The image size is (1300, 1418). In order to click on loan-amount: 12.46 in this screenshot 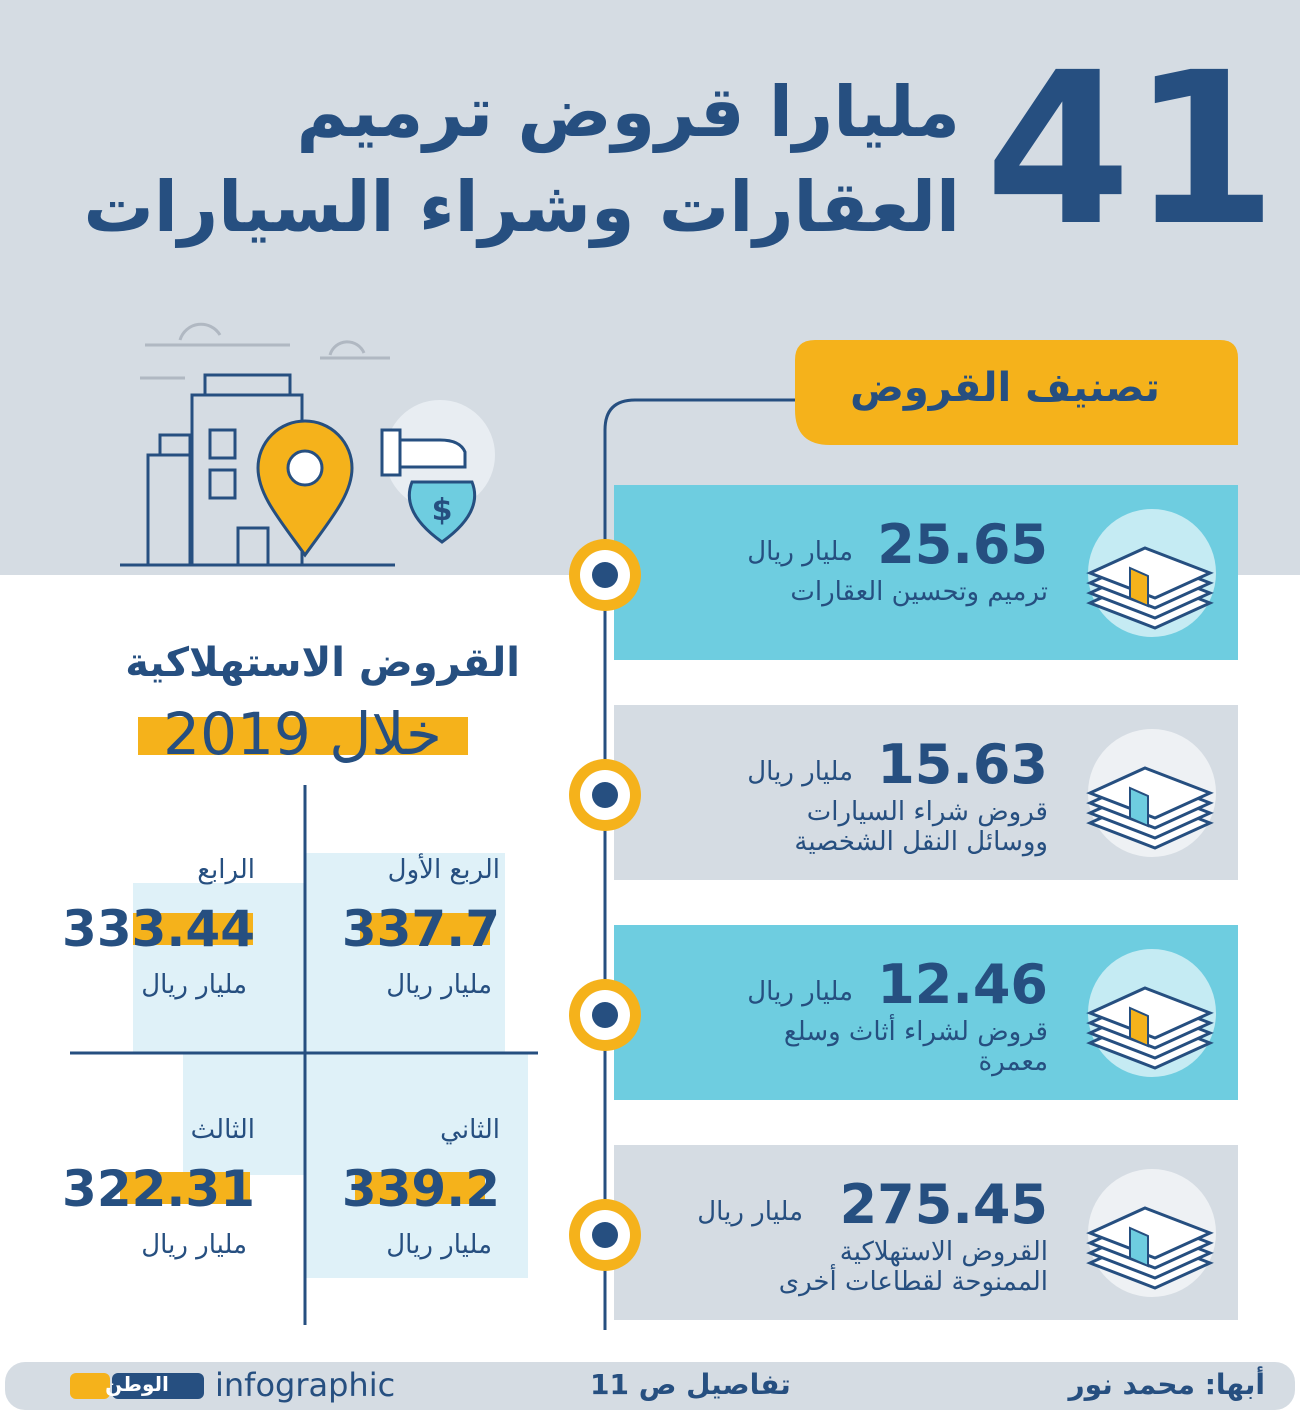, I will do `click(962, 984)`.